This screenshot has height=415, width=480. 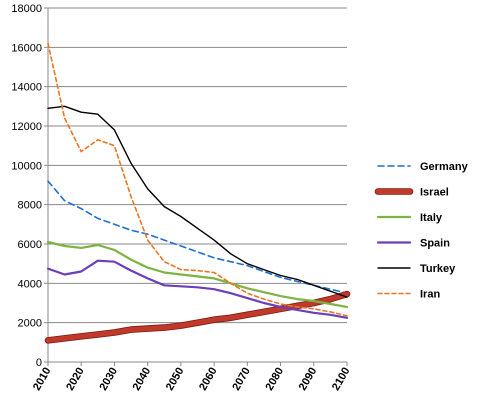 What do you see at coordinates (435, 244) in the screenshot?
I see `legend-label: Spain` at bounding box center [435, 244].